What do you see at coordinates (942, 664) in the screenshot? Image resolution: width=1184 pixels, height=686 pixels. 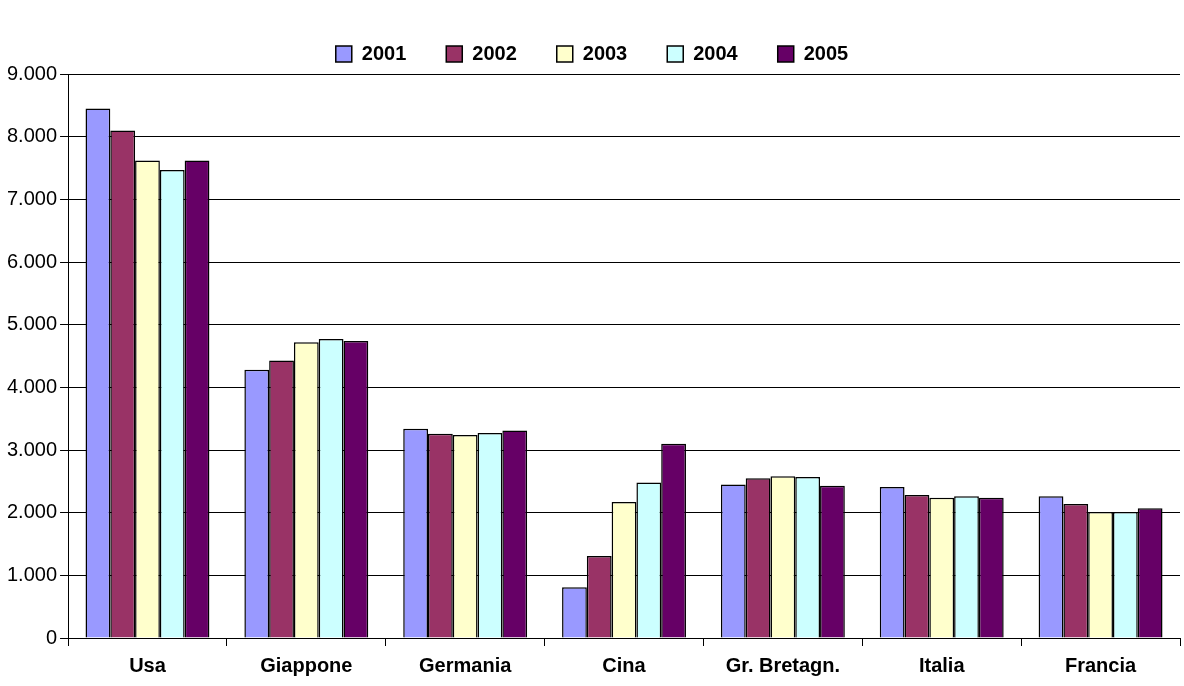 I see `x-tick-label: Italia` at bounding box center [942, 664].